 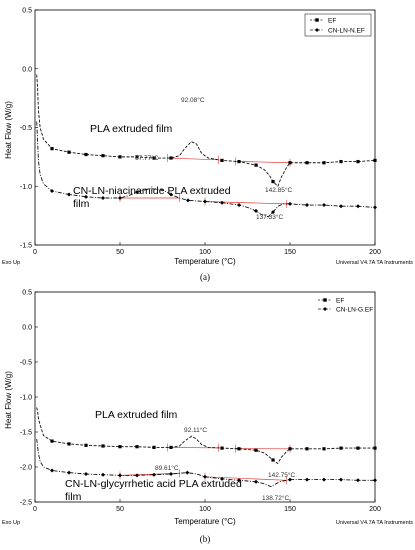 What do you see at coordinates (346, 31) in the screenshot?
I see `legend-label-cn-a: CN-LN-N.EF` at bounding box center [346, 31].